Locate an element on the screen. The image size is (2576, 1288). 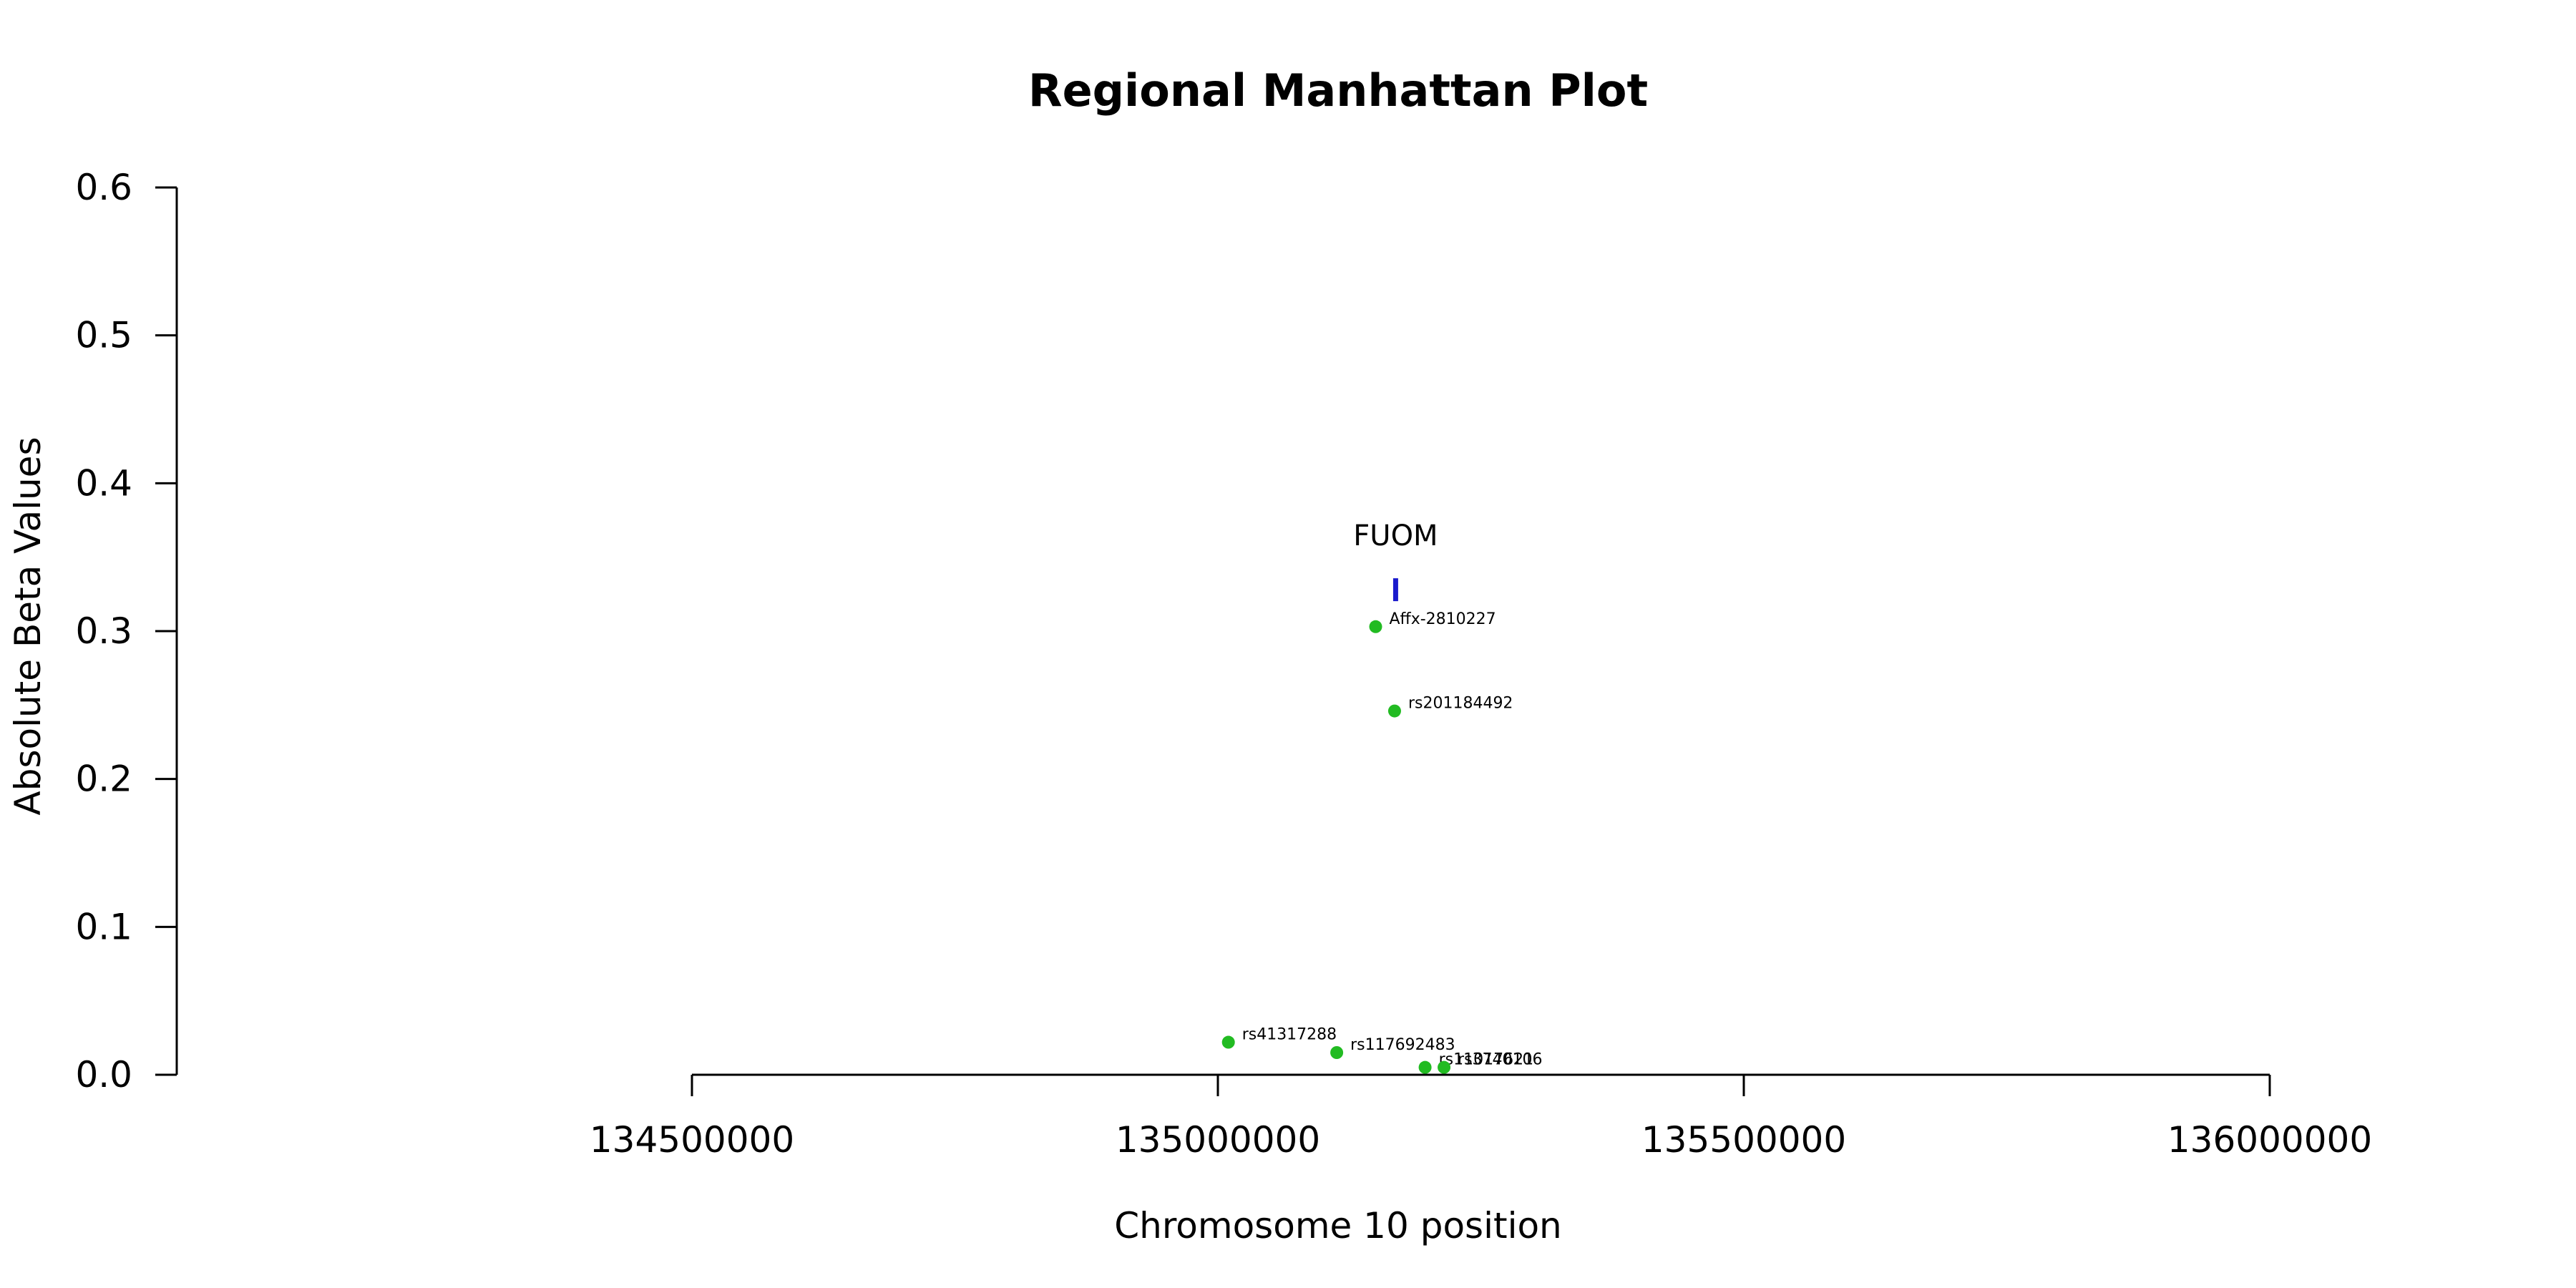
y-axis: 0.0 0.1 0.2 0.3 0.4 0.5 0.6 is located at coordinates (126, 631).